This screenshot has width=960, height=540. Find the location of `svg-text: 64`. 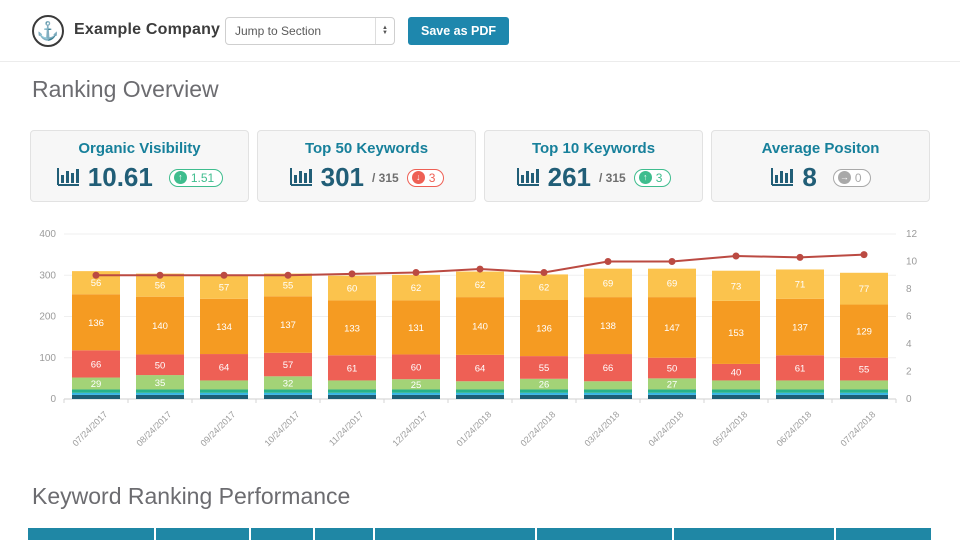

svg-text: 64 is located at coordinates (224, 368).